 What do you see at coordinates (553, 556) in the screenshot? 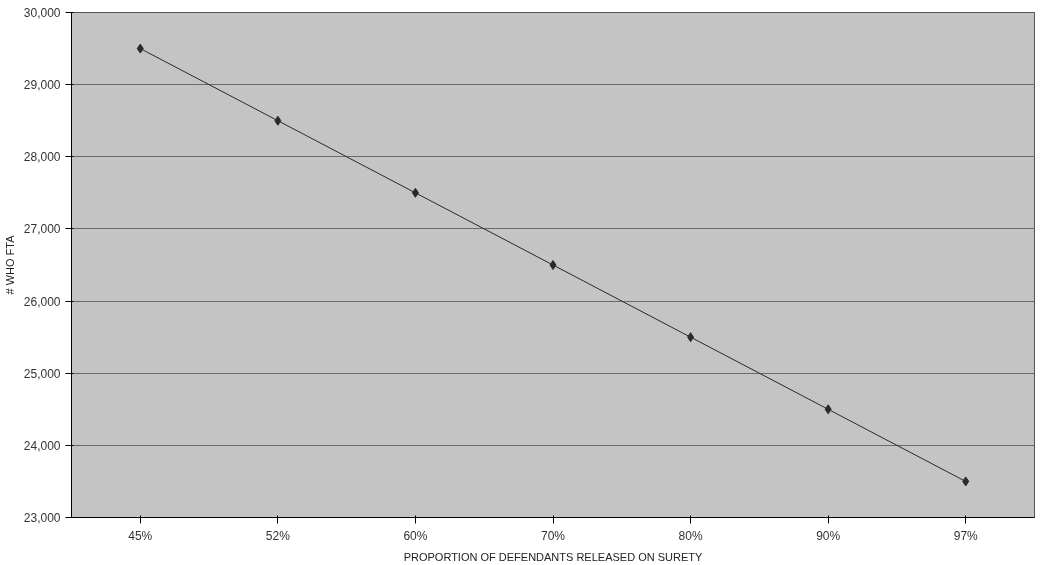
I see `x-axis-title: PROPORTION OF DEFENDANTS RELEASED ON SURETY` at bounding box center [553, 556].